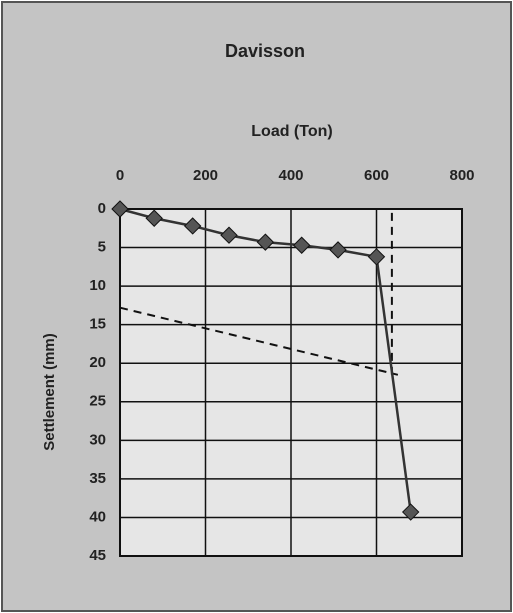  Describe the element at coordinates (291, 131) in the screenshot. I see `x-axis-label: Load (Ton)` at that location.